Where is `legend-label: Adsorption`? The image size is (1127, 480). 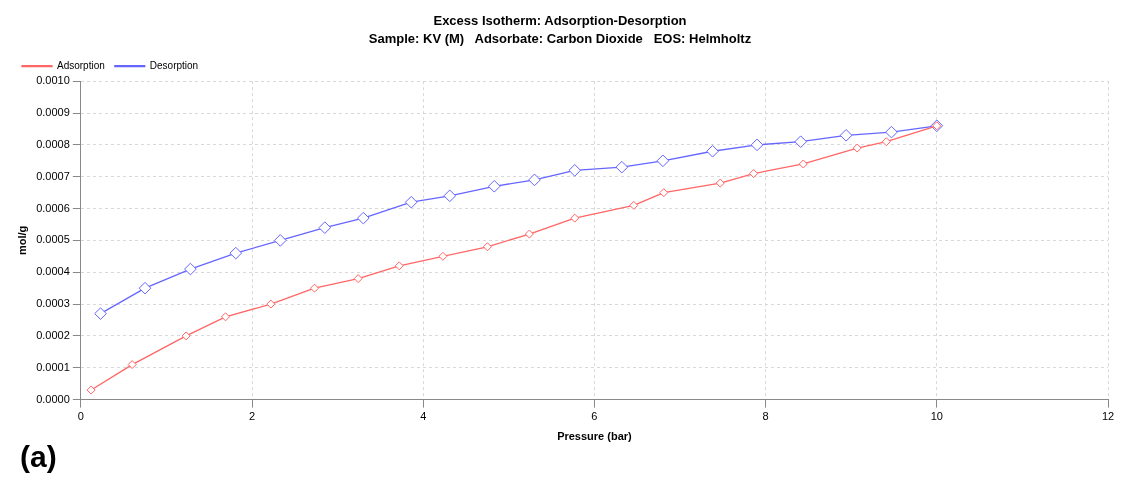 legend-label: Adsorption is located at coordinates (81, 65).